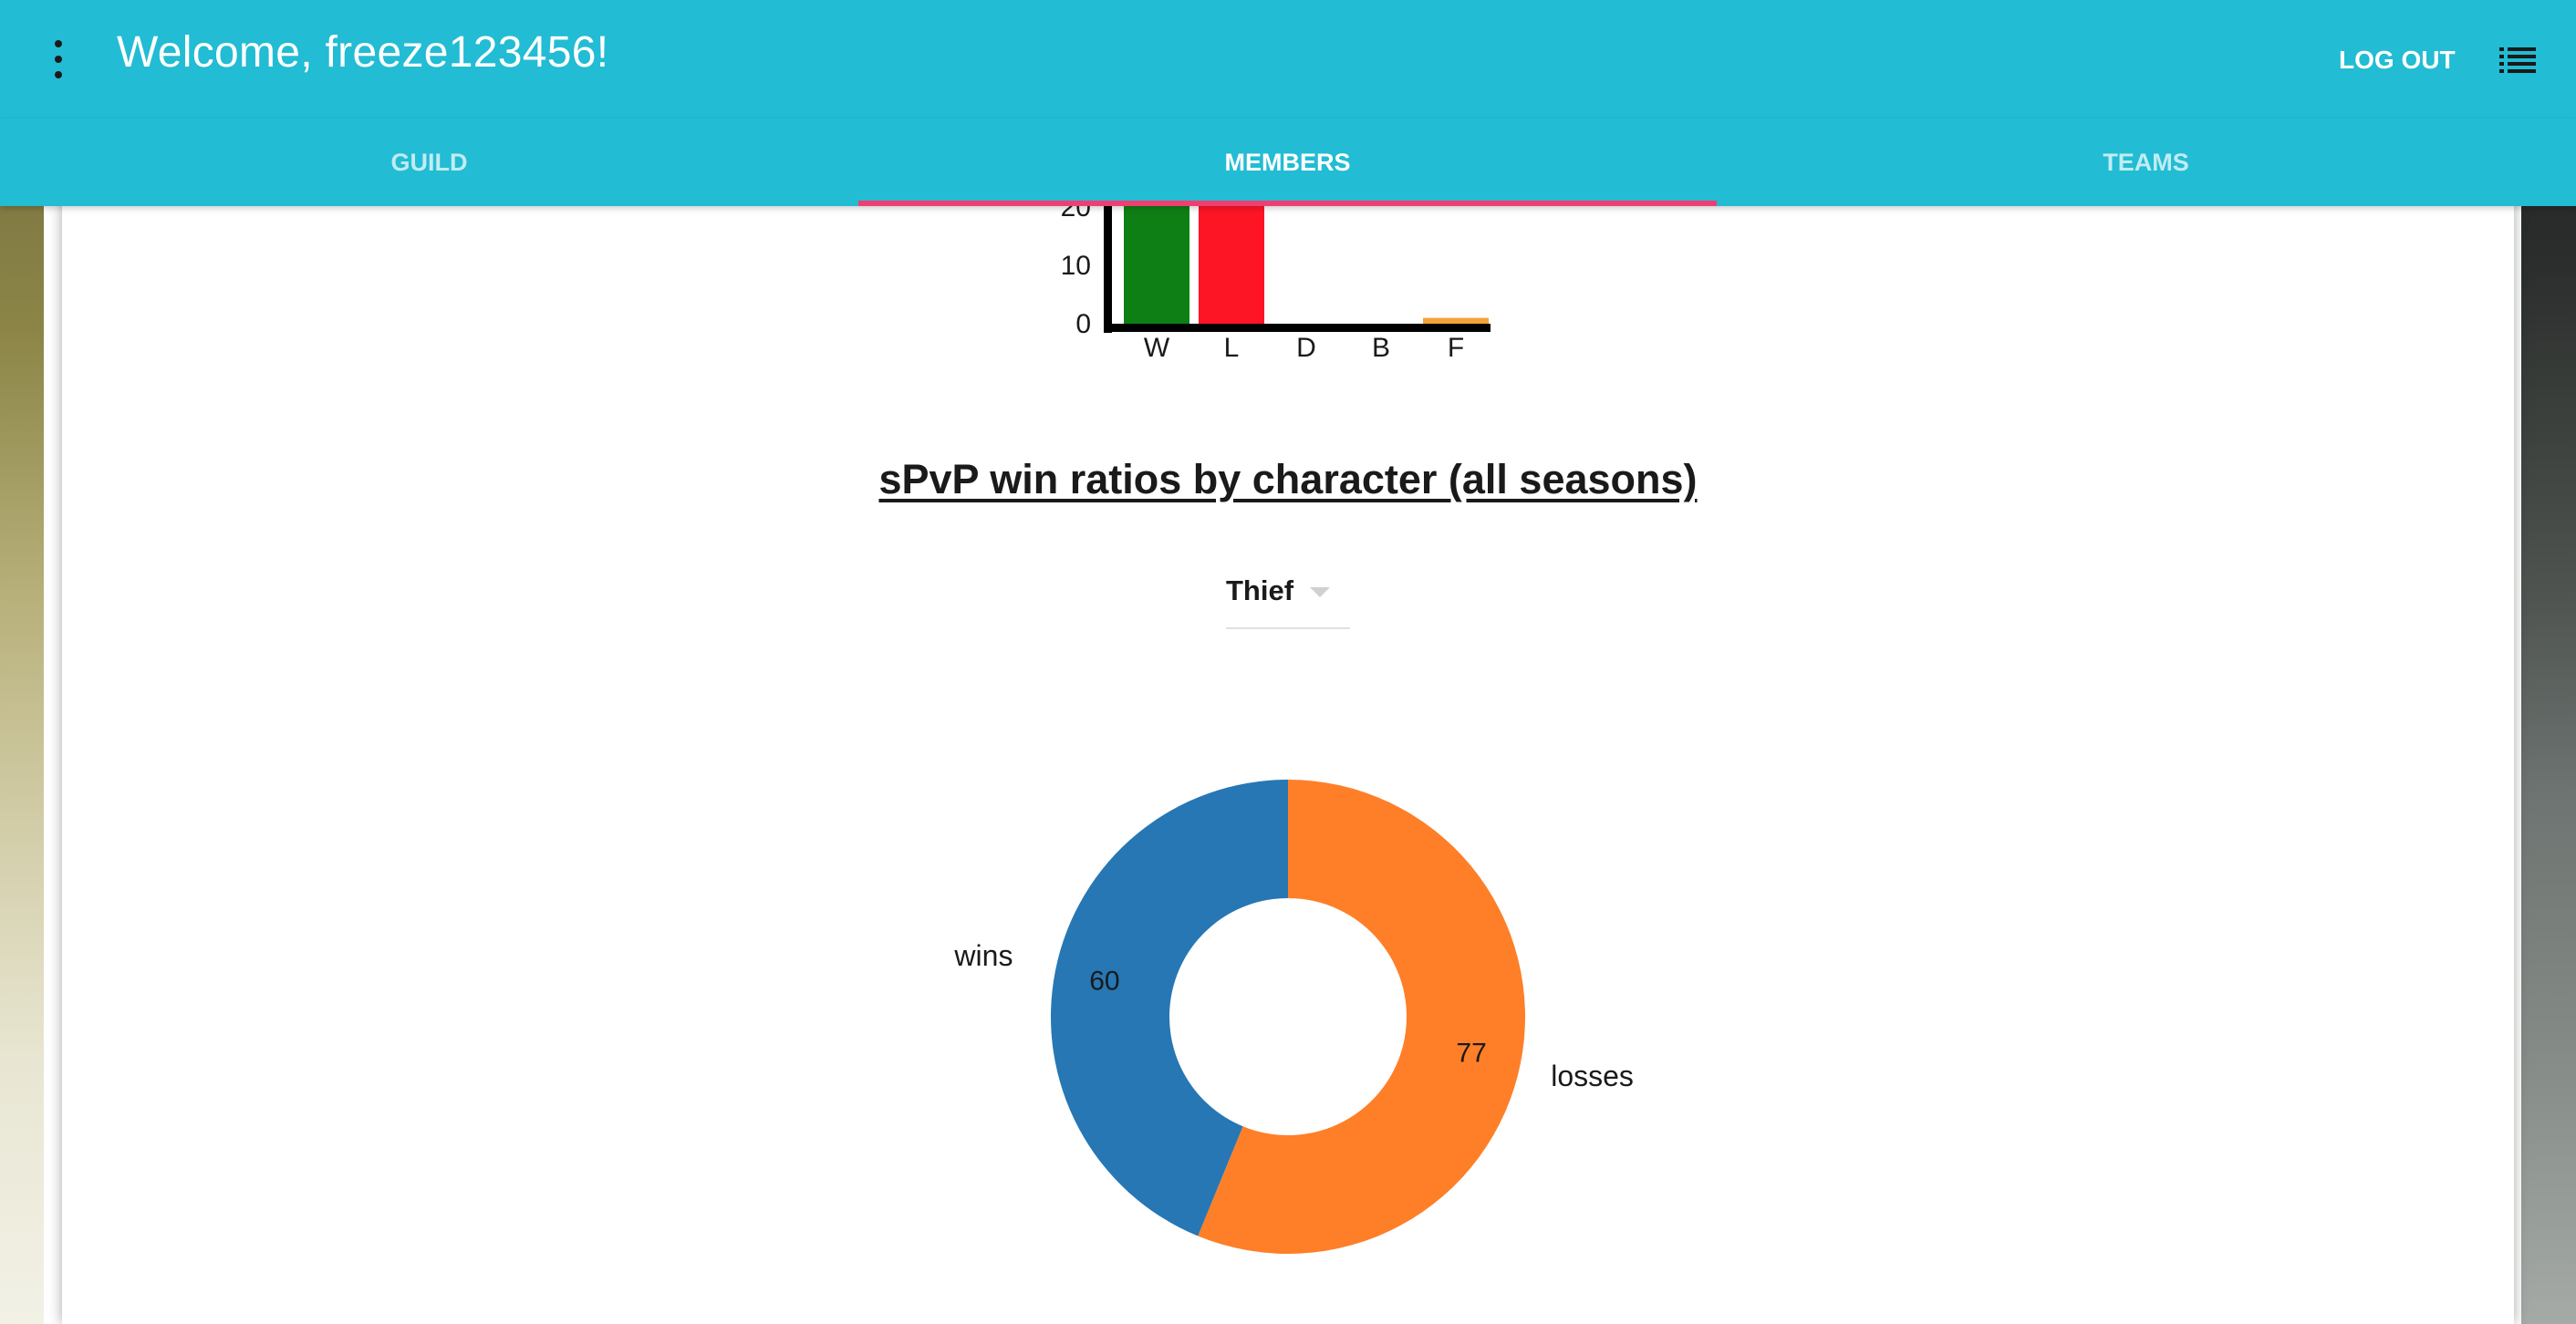 The image size is (2576, 1324). What do you see at coordinates (58, 59) in the screenshot?
I see `more-vertical-icon` at bounding box center [58, 59].